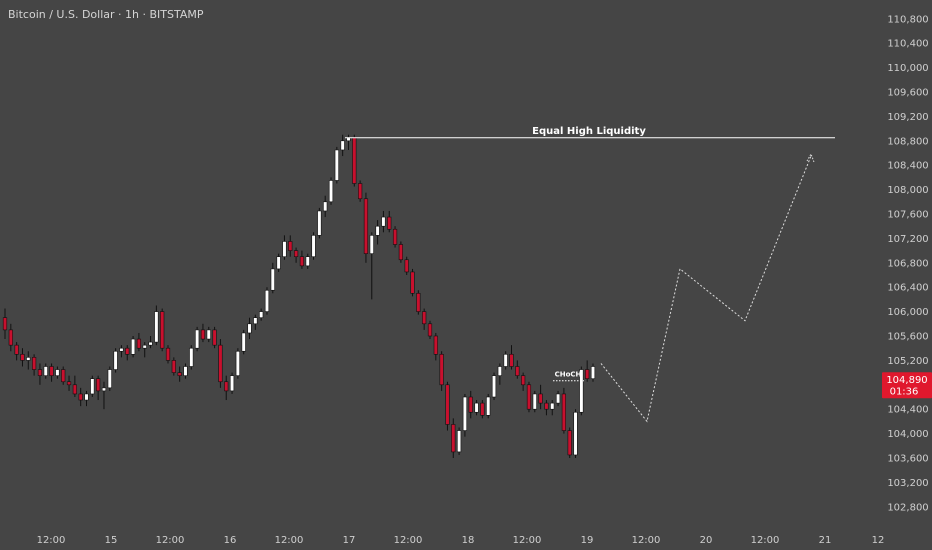 The width and height of the screenshot is (932, 550). Describe the element at coordinates (906, 380) in the screenshot. I see `current-price-label: 104,890` at that location.